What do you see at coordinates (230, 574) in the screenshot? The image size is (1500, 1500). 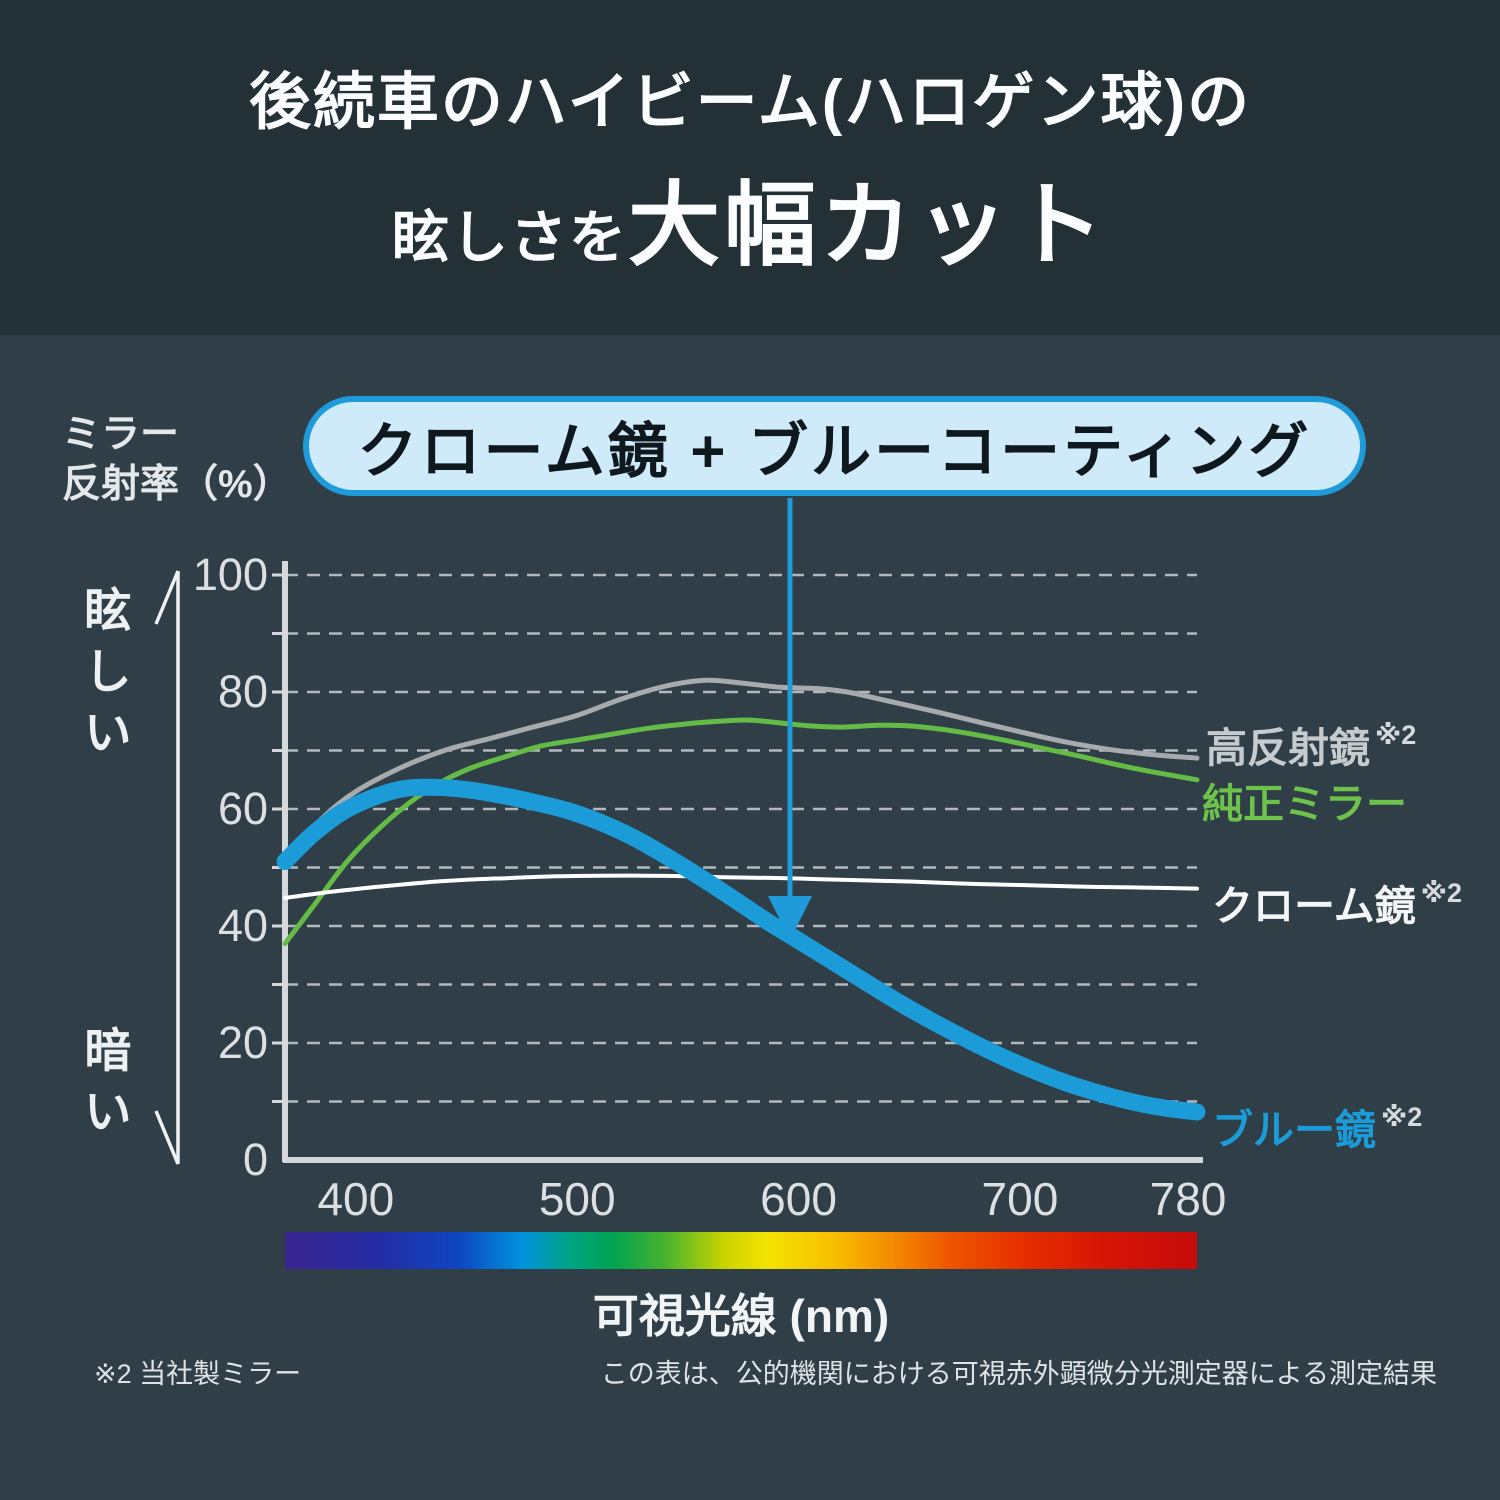 I see `y-tick-label-100: 100` at bounding box center [230, 574].